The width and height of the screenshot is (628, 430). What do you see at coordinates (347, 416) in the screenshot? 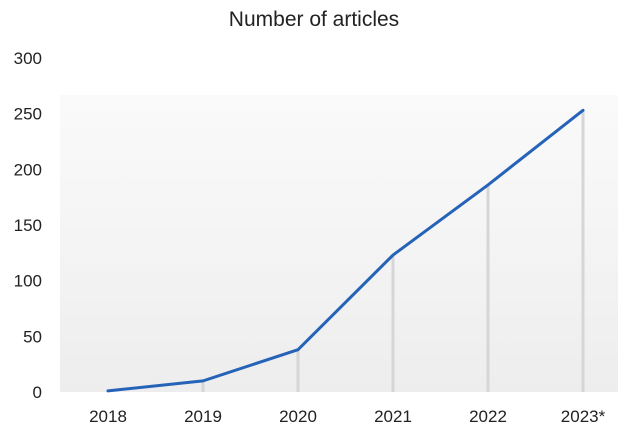
I see `x-axis-ticks: 2018 2019 2020 2021 2022 2023*` at bounding box center [347, 416].